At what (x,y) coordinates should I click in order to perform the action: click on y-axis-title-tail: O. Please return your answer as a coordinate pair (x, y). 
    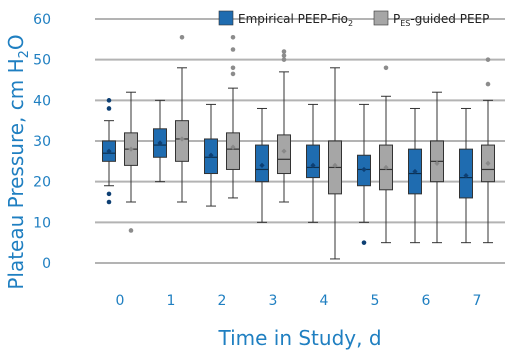
    Looking at the image, I should click on (16, 42).